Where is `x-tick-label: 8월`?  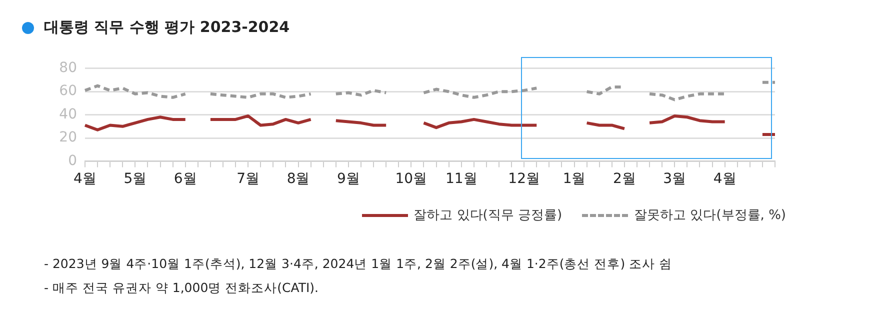 x-tick-label: 8월 is located at coordinates (298, 179).